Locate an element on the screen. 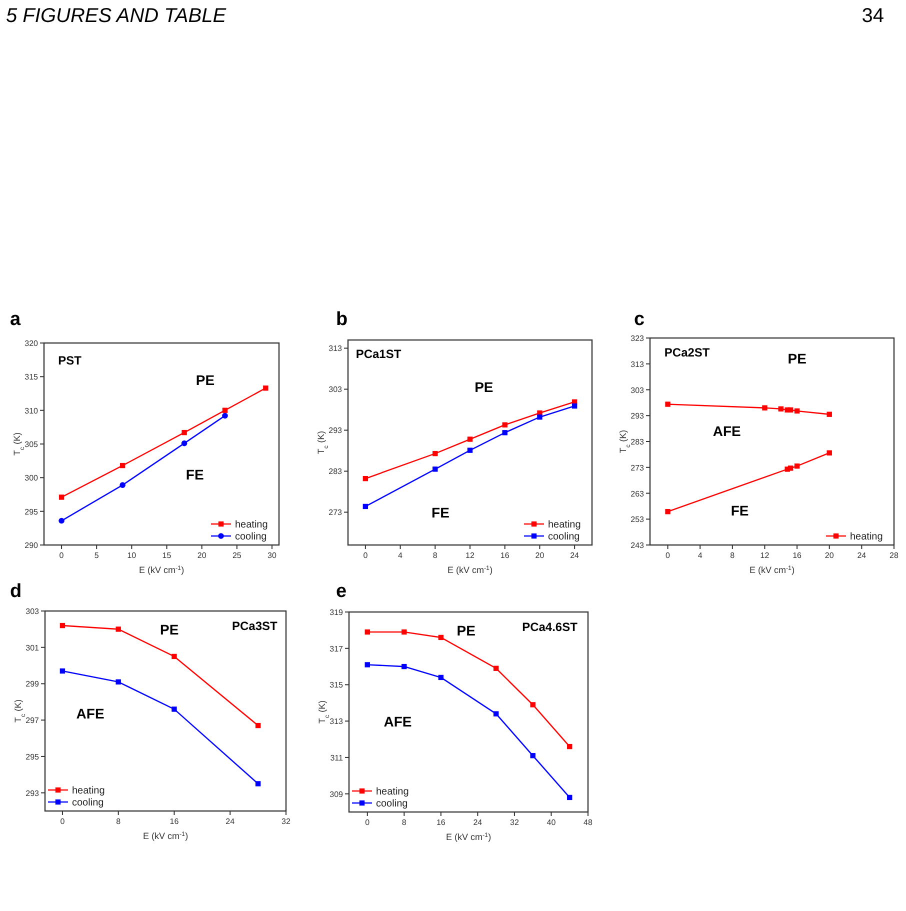  chart-title: d is located at coordinates (16, 591).